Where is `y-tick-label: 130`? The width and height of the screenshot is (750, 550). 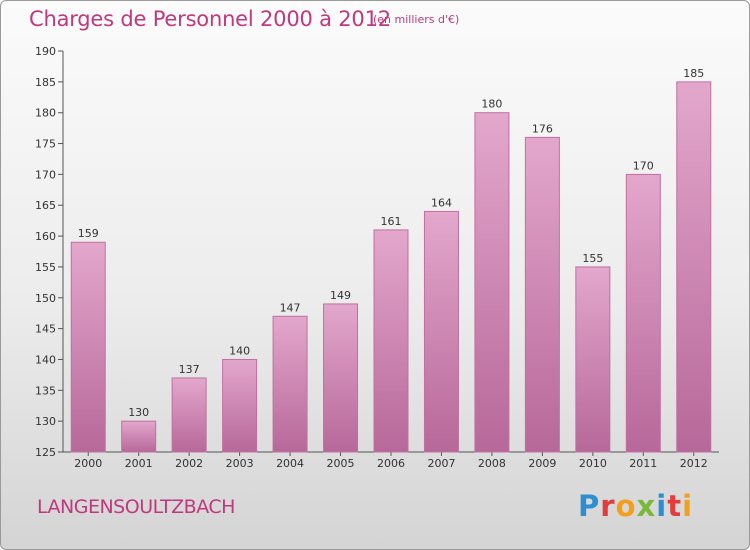
y-tick-label: 130 is located at coordinates (45, 421).